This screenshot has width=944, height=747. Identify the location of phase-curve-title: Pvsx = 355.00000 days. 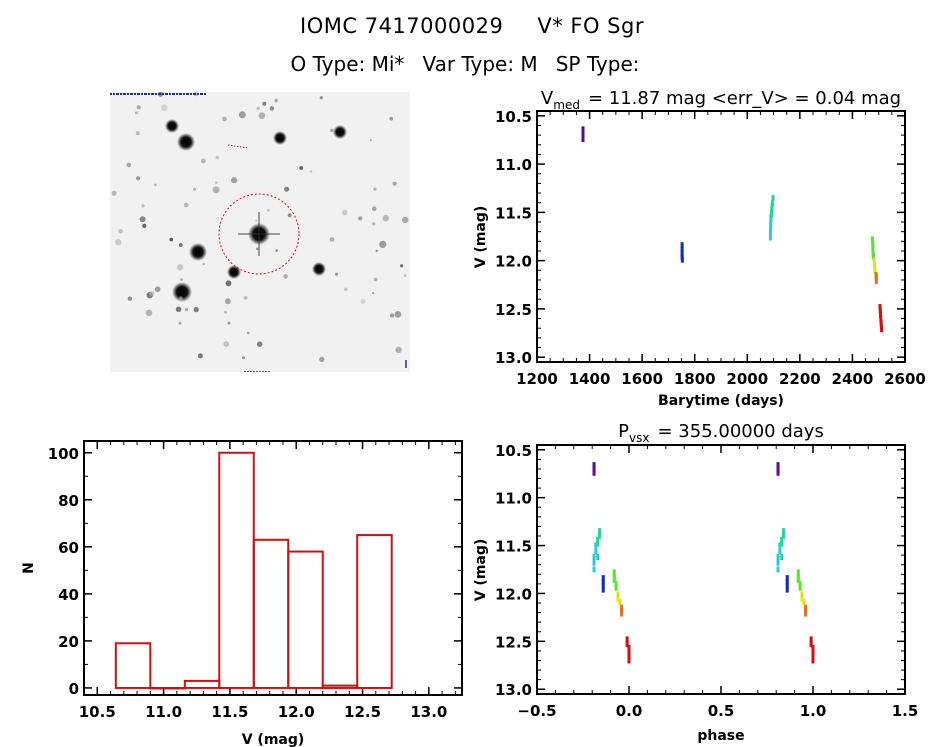
(721, 433).